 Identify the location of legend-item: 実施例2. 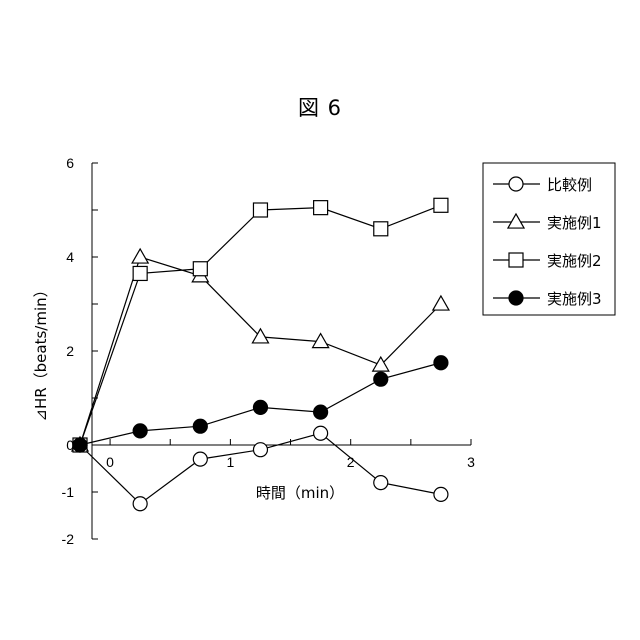
(547, 261).